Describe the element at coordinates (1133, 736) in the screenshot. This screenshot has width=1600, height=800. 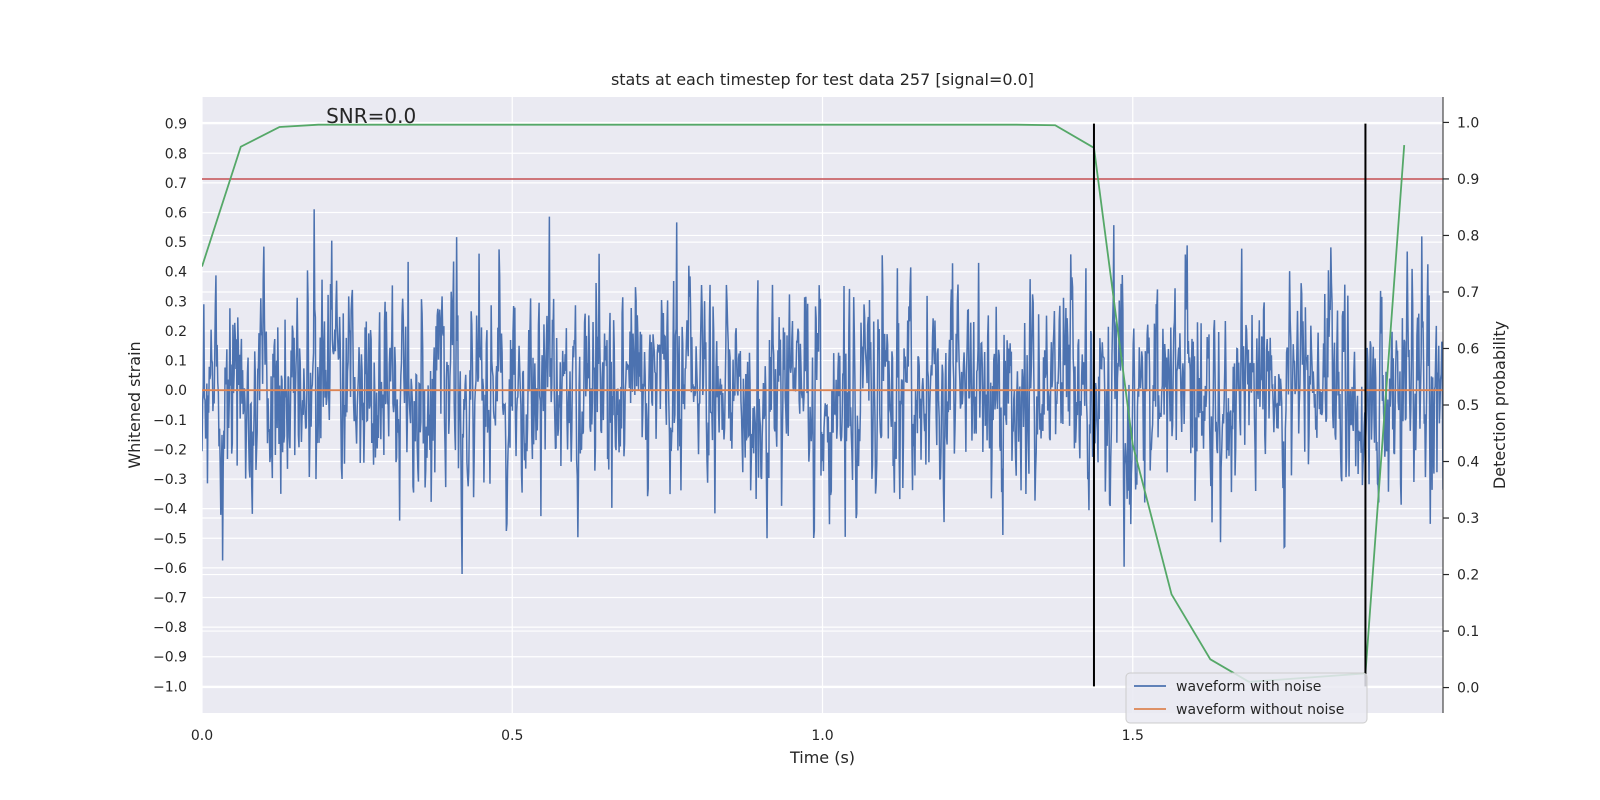
I see `x-tick-label: 1.5` at that location.